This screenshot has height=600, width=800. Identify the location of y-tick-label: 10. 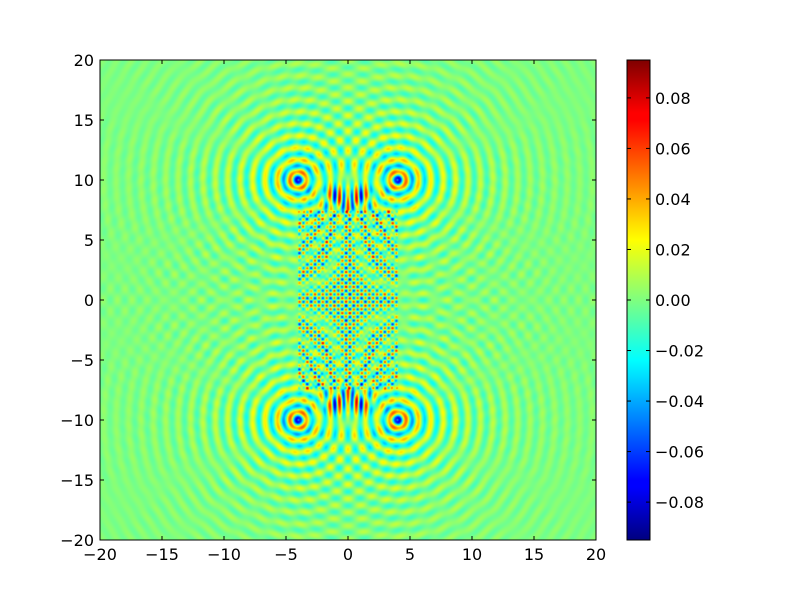
(84, 180).